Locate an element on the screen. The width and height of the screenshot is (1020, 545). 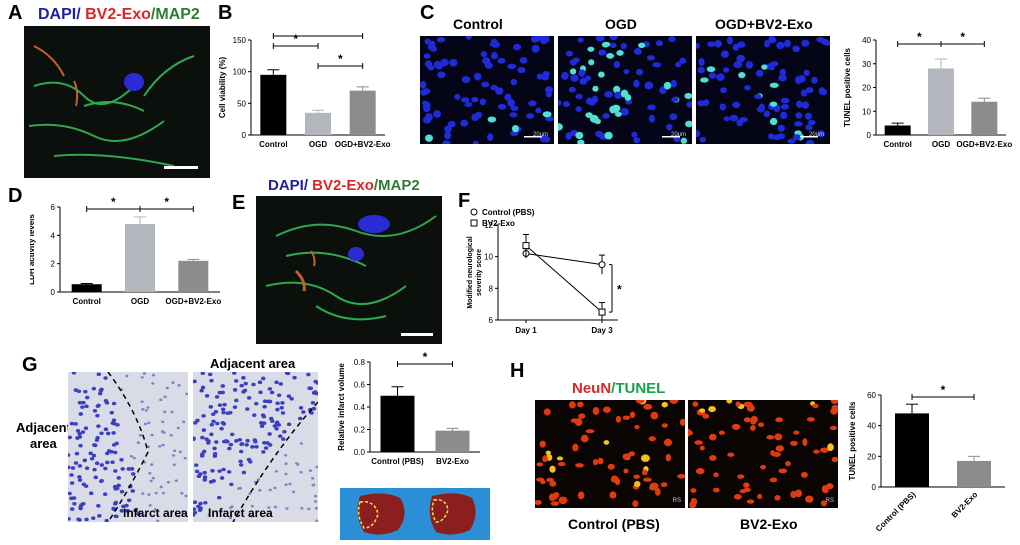
micrograph-c-control: 20um is located at coordinates (487, 90).